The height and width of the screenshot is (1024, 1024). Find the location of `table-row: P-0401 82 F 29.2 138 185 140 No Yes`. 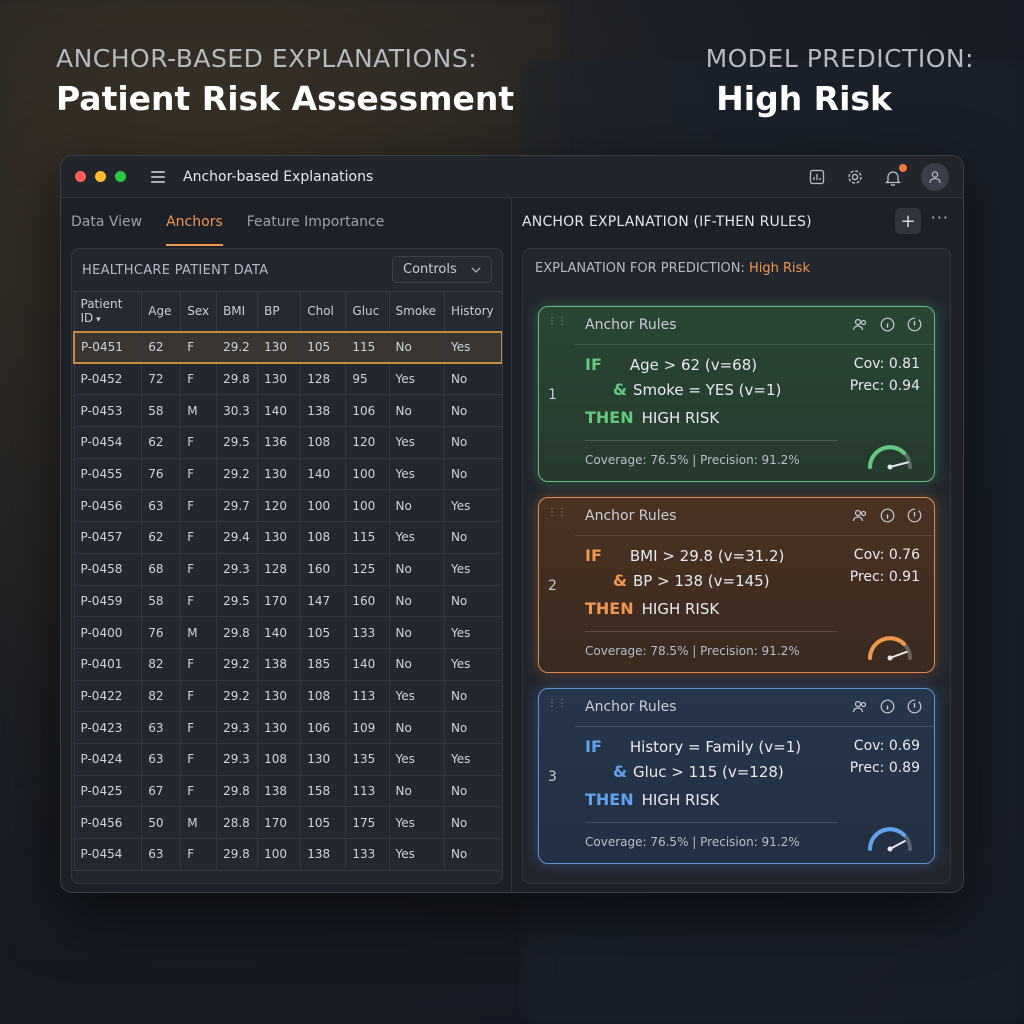

table-row: P-0401 82 F 29.2 138 185 140 No Yes is located at coordinates (287, 664).